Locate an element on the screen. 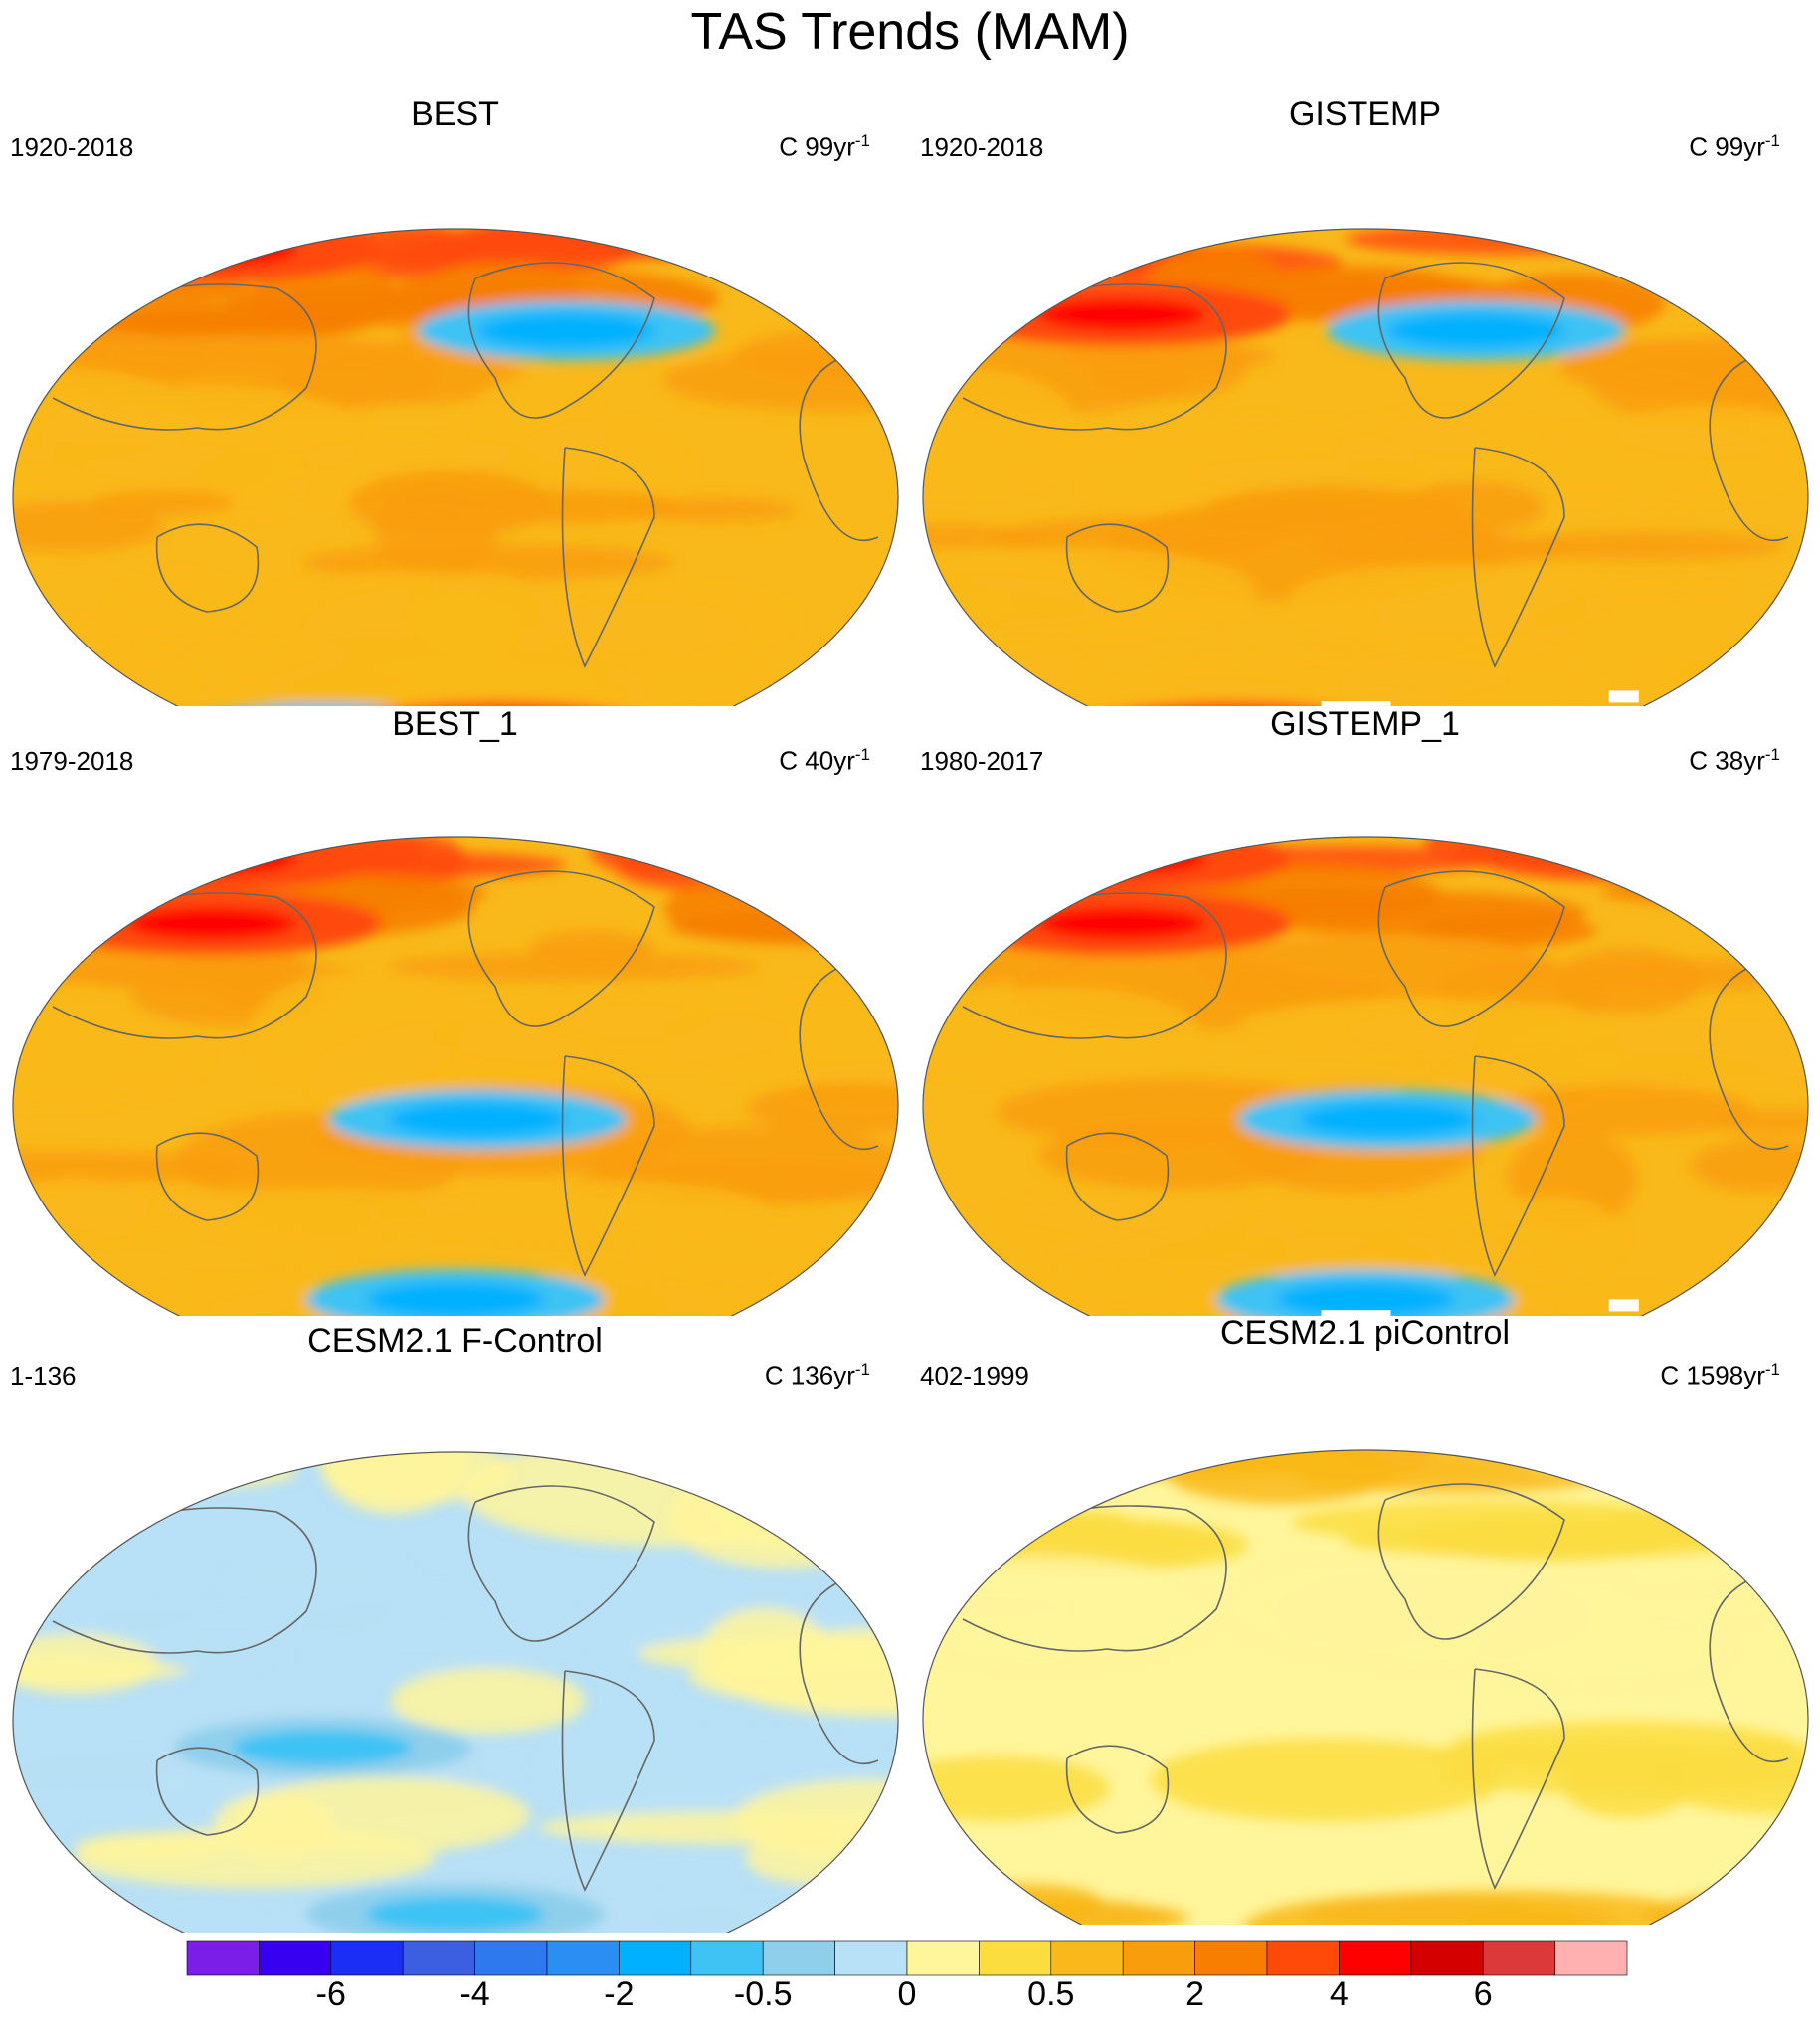  colorbar-tick-label: -2 is located at coordinates (619, 1994).